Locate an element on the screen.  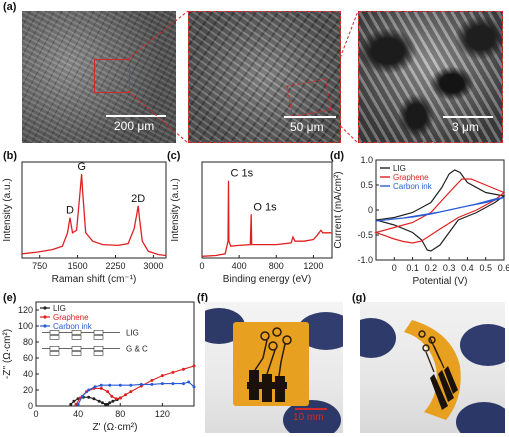
panel-label-c: (c) is located at coordinates (174, 156).